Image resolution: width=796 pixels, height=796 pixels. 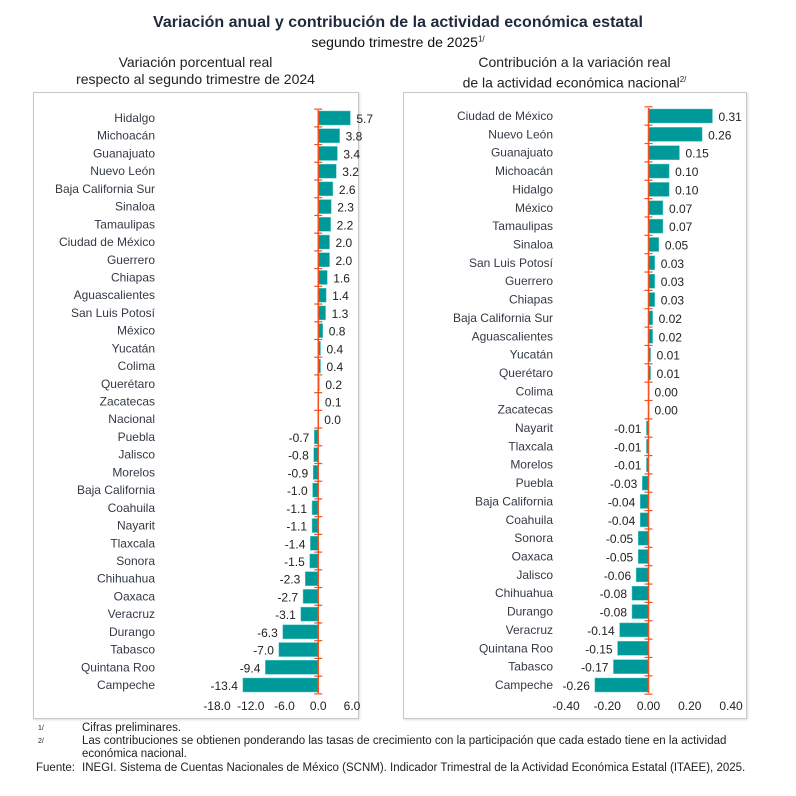 What do you see at coordinates (671, 319) in the screenshot?
I see `right-data-label: 0.02` at bounding box center [671, 319].